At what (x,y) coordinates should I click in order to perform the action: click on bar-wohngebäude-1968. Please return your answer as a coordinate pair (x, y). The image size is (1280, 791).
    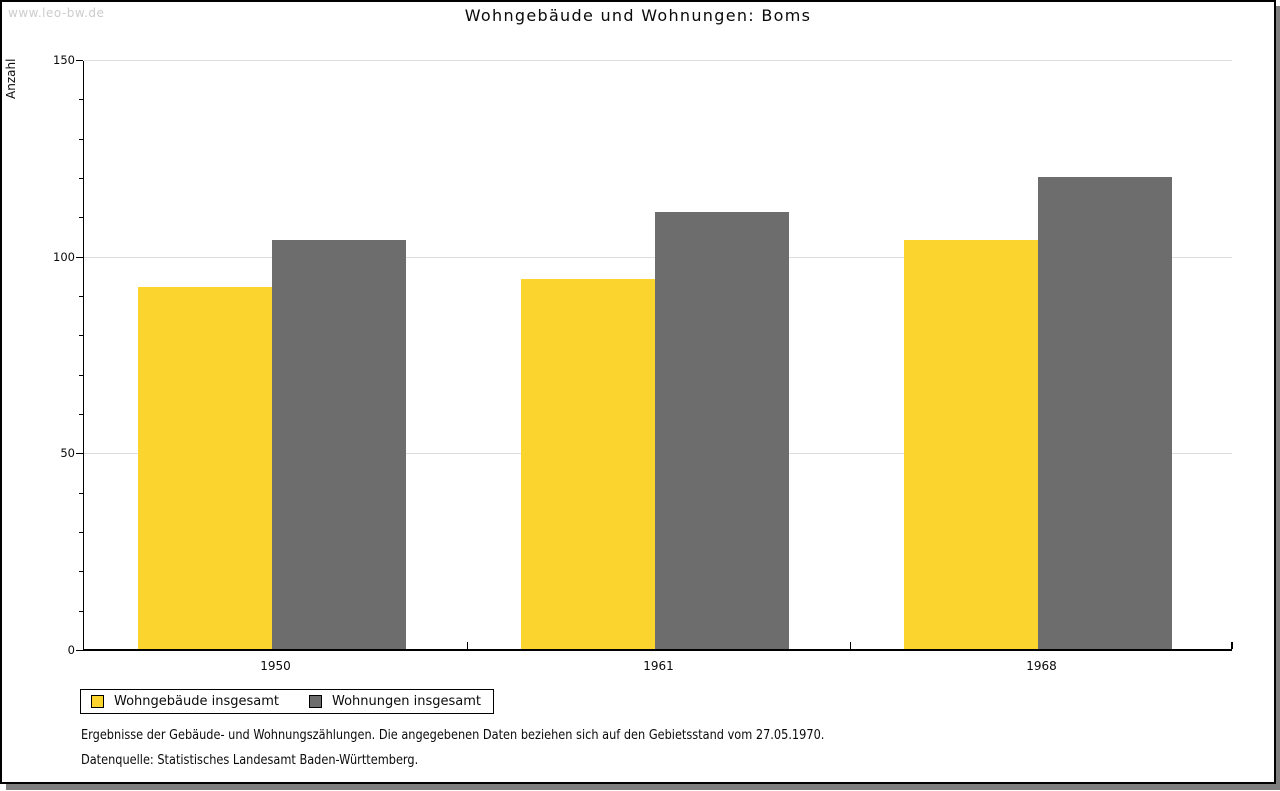
    Looking at the image, I should click on (971, 444).